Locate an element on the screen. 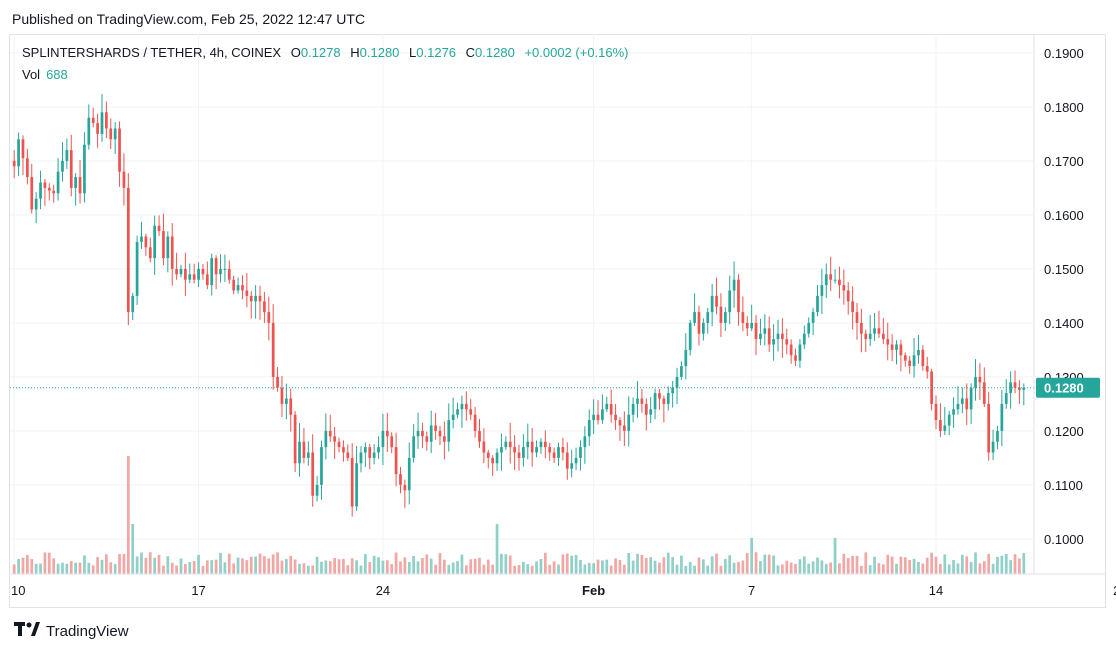 The image size is (1116, 652). footer-brand: TradingView is located at coordinates (71, 631).